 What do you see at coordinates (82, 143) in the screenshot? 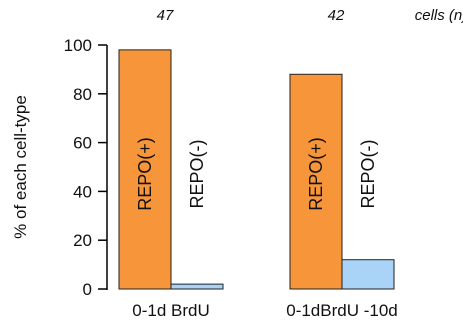
I see `y-tick-label: 60` at bounding box center [82, 143].